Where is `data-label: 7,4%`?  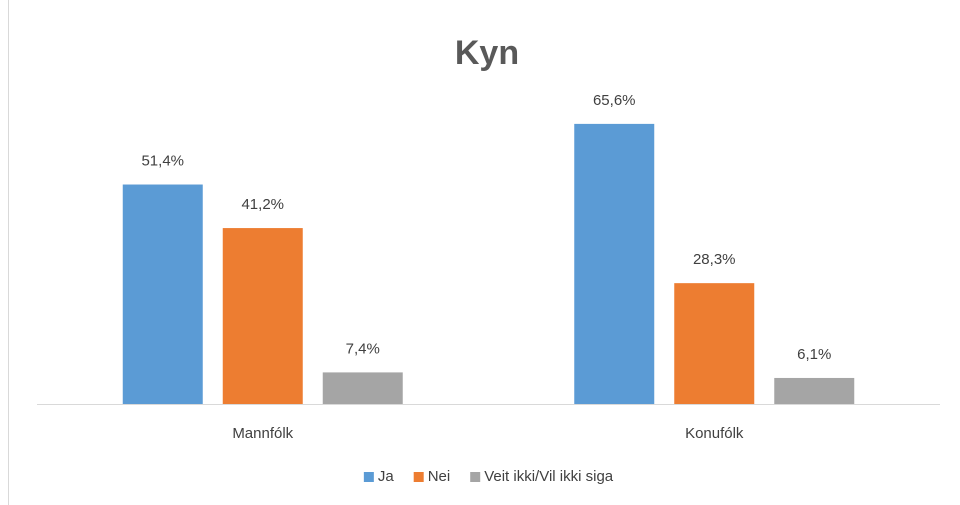 data-label: 7,4% is located at coordinates (363, 348).